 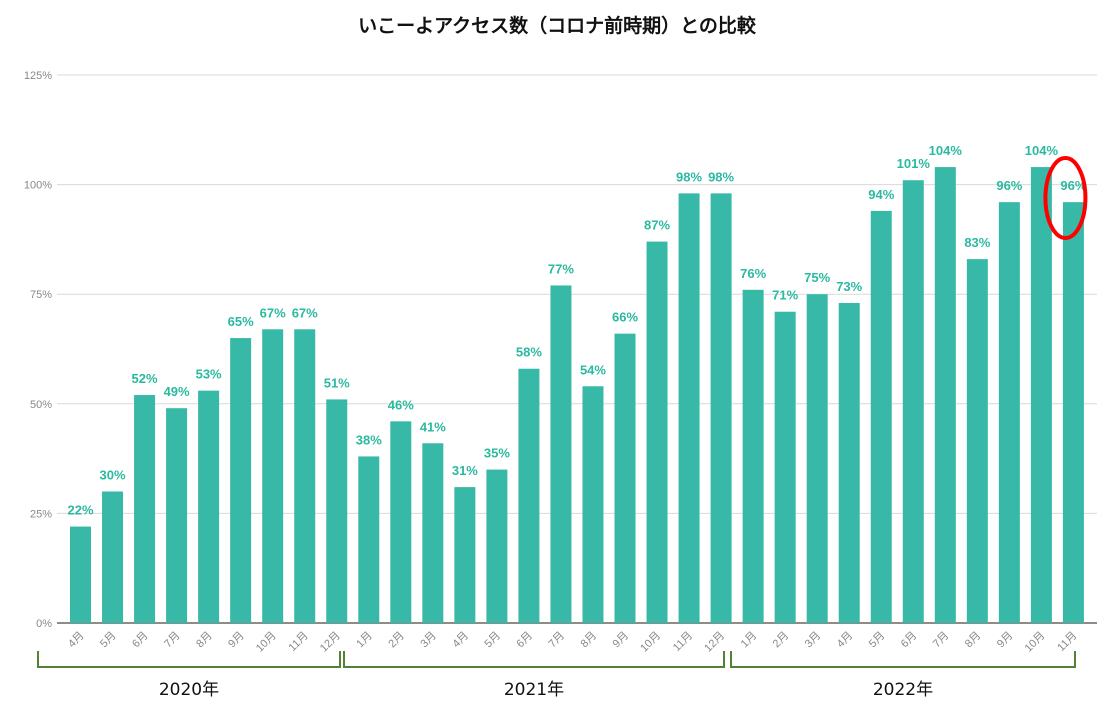 What do you see at coordinates (401, 404) in the screenshot?
I see `data-label: 46%` at bounding box center [401, 404].